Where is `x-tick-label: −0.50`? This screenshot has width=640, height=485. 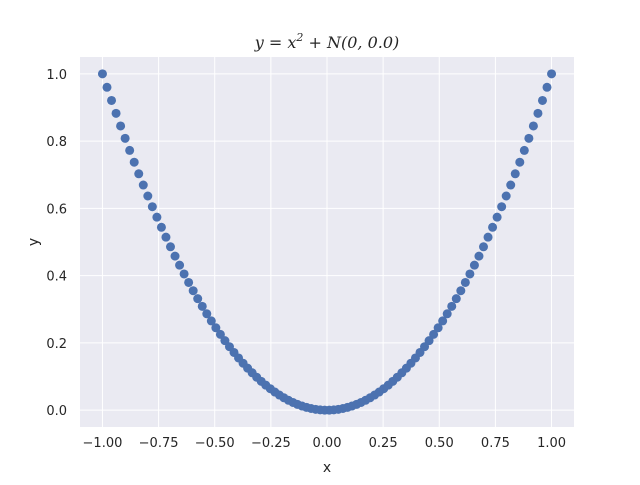 x-tick-label: −0.50 is located at coordinates (215, 443).